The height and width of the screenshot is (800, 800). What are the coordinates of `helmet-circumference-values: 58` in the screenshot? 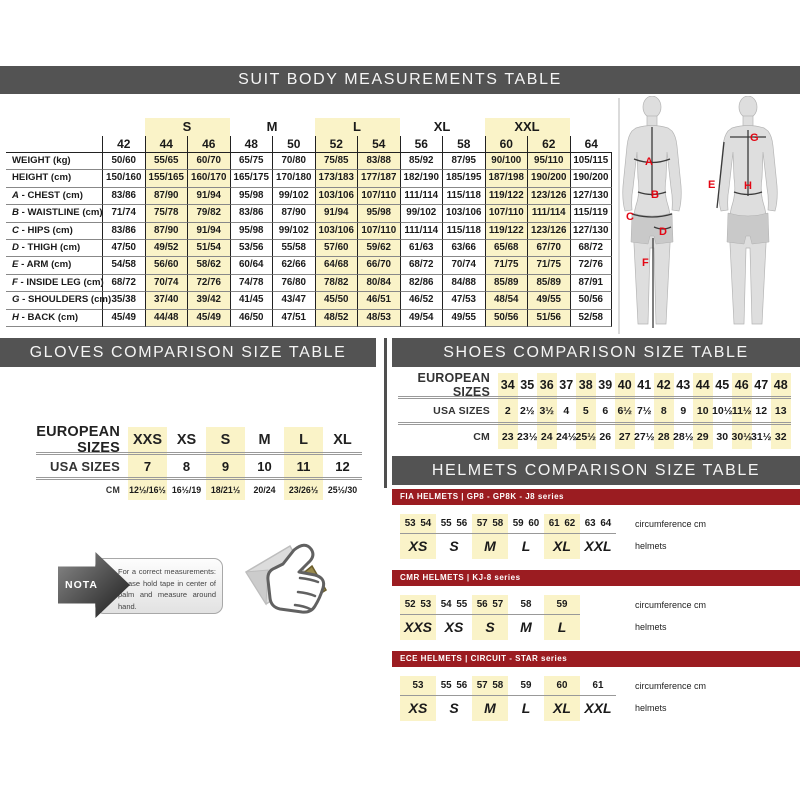 It's located at (526, 605).